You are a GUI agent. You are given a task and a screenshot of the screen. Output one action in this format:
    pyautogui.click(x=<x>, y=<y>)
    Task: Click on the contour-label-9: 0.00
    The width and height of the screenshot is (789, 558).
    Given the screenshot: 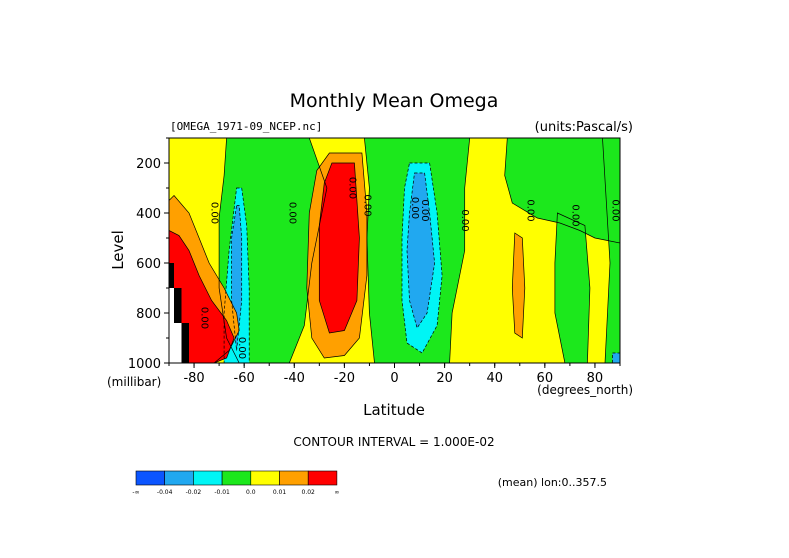 What is the action you would take?
    pyautogui.click(x=615, y=210)
    